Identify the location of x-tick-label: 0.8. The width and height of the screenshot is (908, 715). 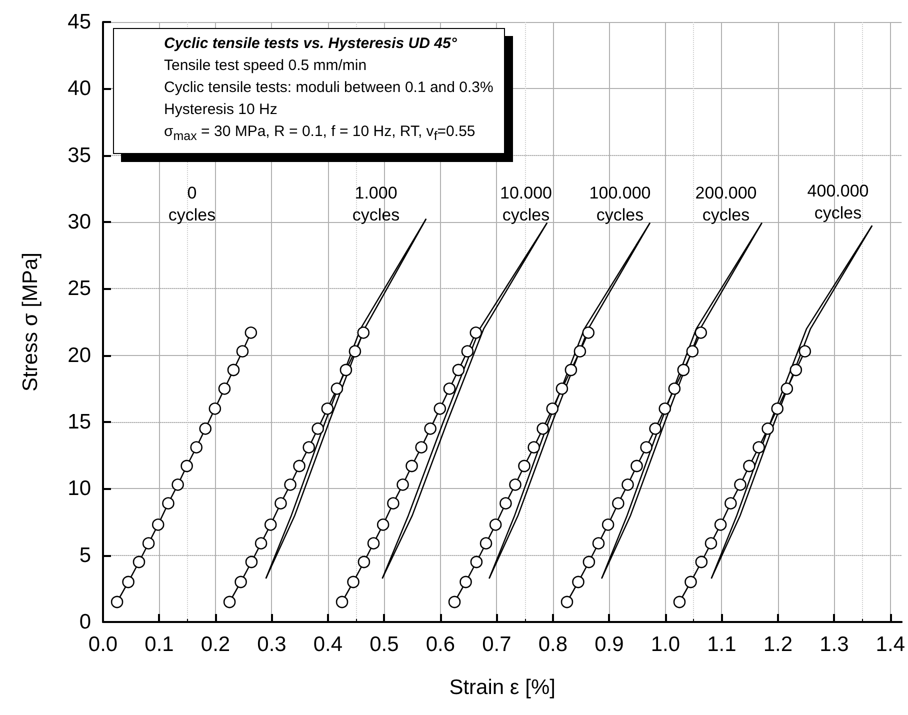
(553, 644).